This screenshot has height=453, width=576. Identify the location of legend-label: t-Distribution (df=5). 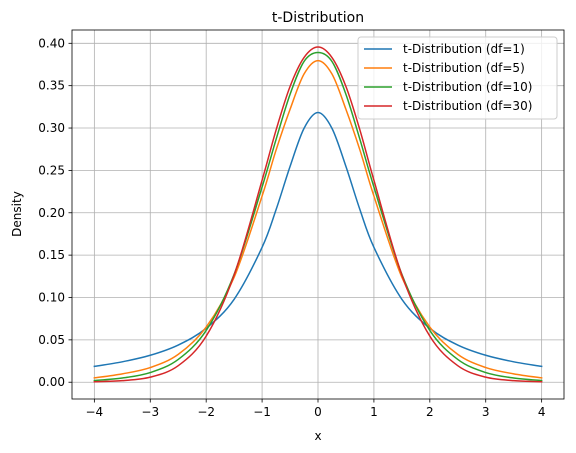
(464, 68).